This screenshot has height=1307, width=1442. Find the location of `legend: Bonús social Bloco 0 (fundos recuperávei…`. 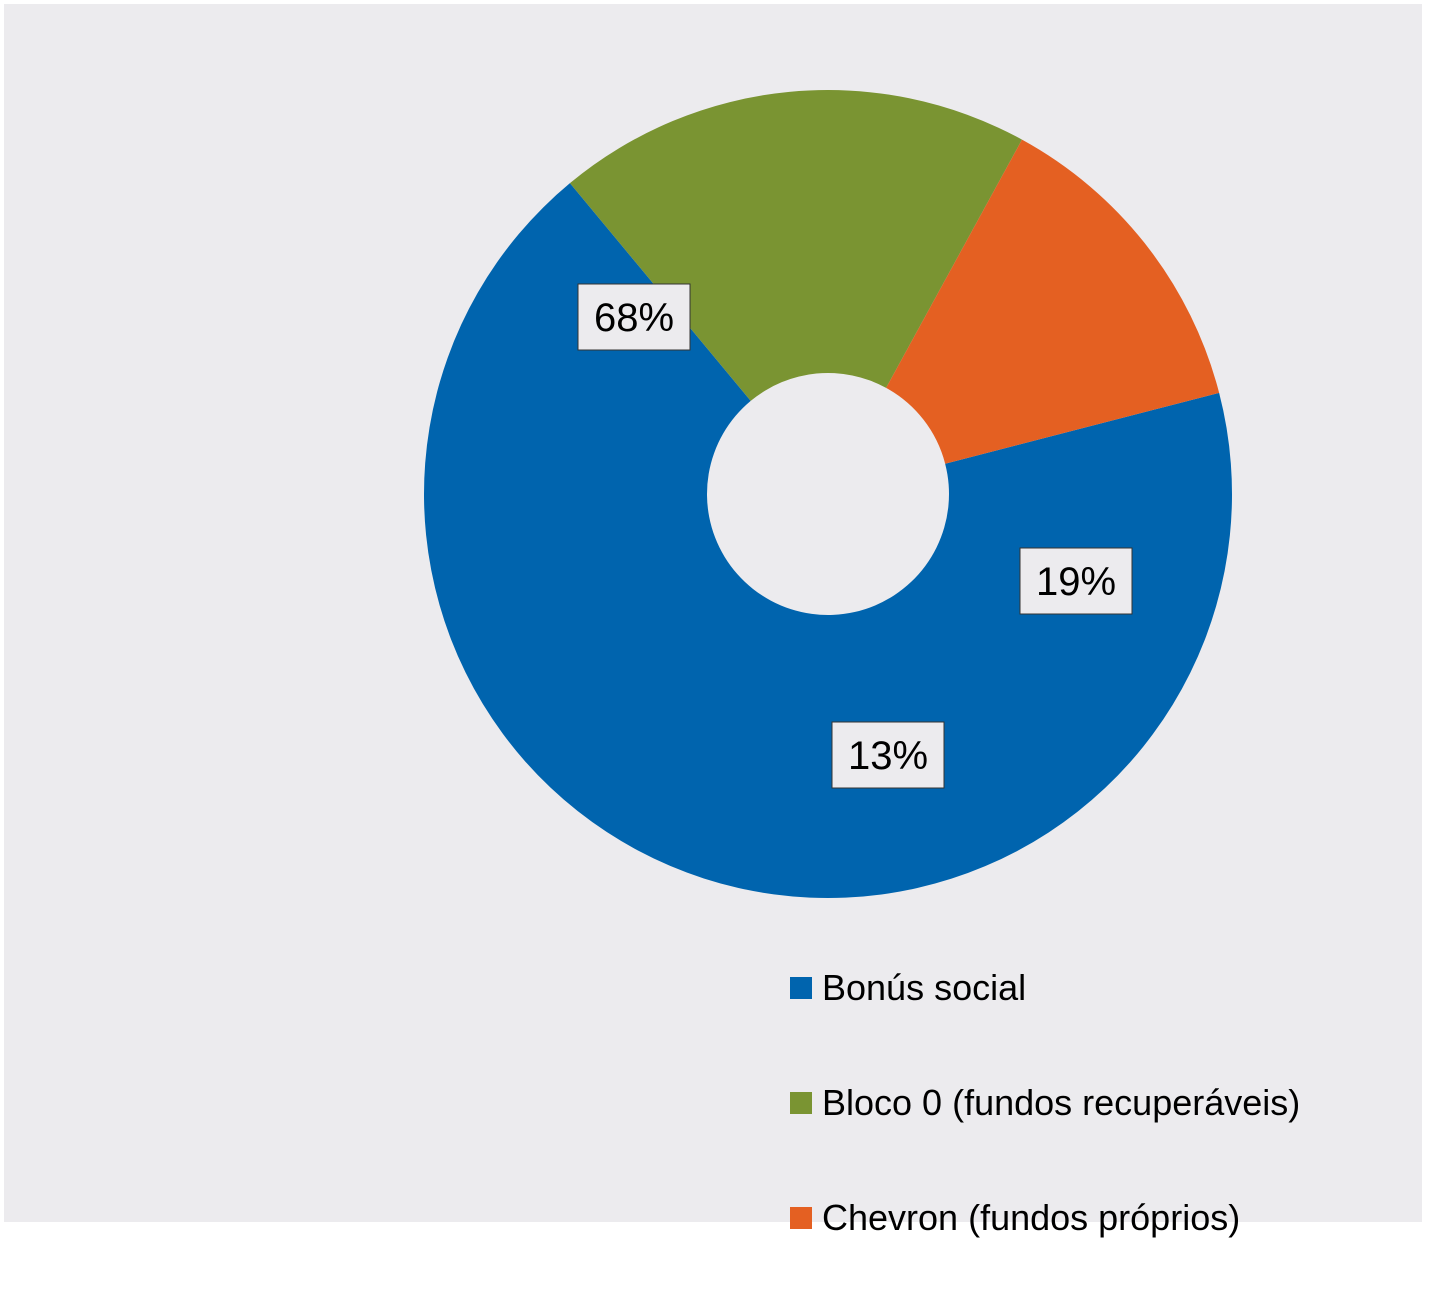

legend: Bonús social Bloco 0 (fundos recuperávei… is located at coordinates (1090, 1134).